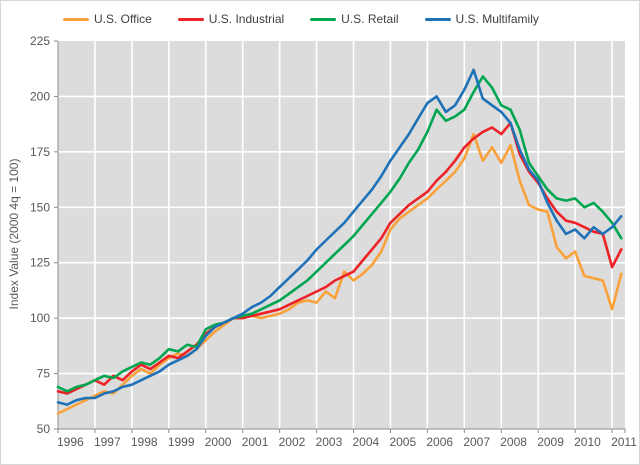 The height and width of the screenshot is (465, 640). I want to click on x-tick-label: 2006, so click(439, 442).